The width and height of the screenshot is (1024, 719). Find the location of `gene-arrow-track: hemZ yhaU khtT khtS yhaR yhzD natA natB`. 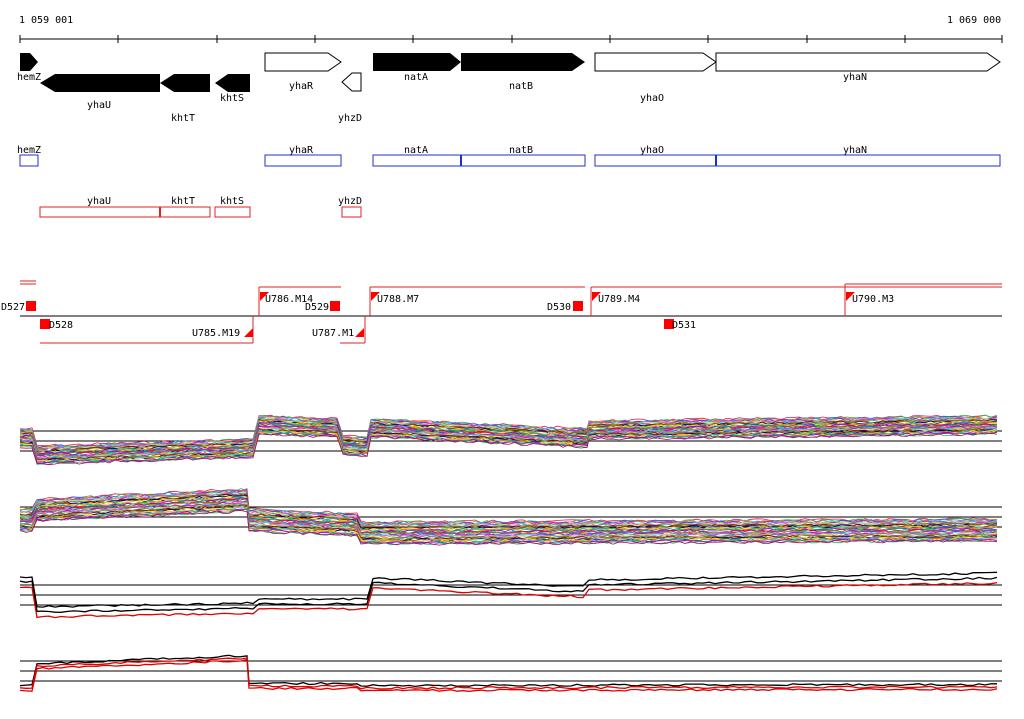

gene-arrow-track: hemZ yhaU khtT khtS yhaR yhzD natA natB is located at coordinates (509, 88).